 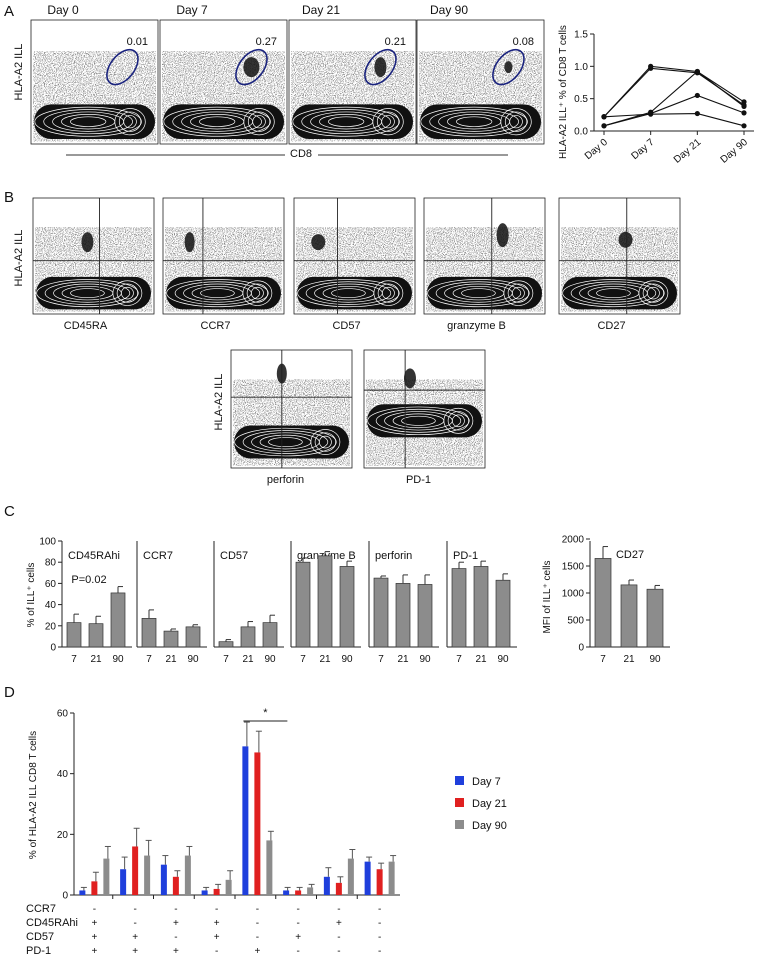 I want to click on panel-b-y-label-row1: HLA-A2 ILL, so click(x=19, y=258).